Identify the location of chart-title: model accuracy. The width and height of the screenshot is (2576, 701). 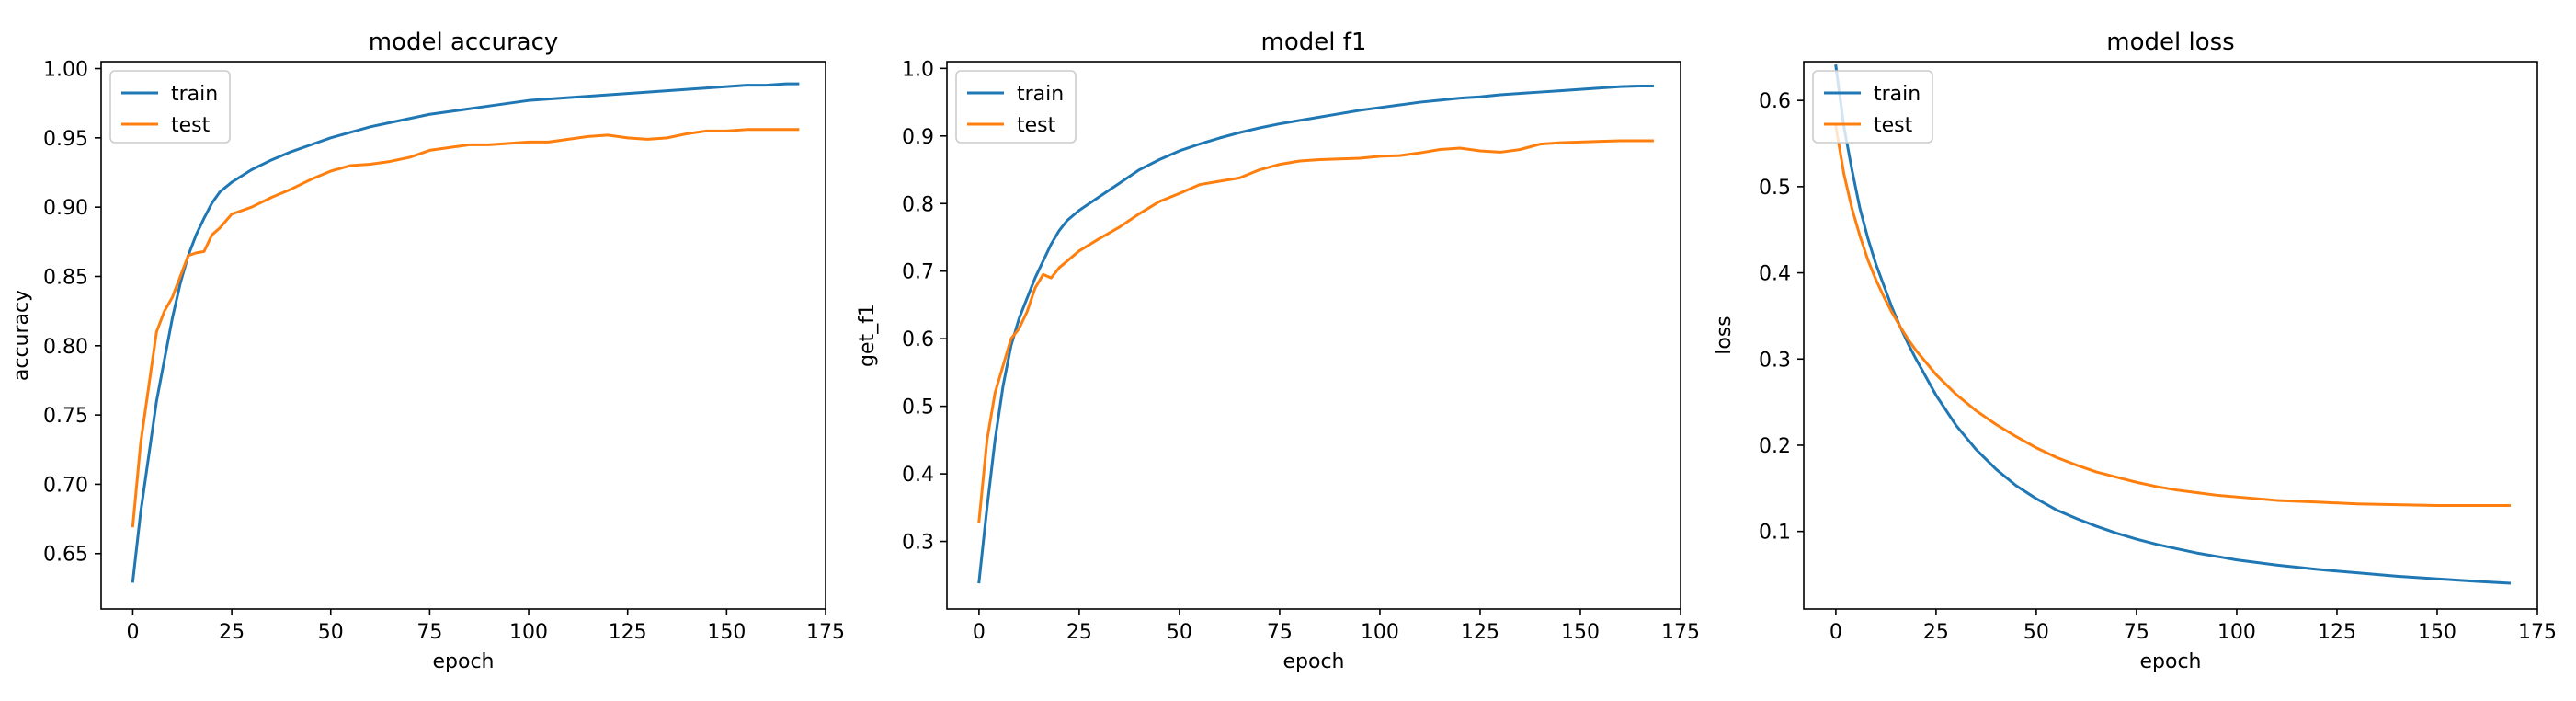
(464, 42).